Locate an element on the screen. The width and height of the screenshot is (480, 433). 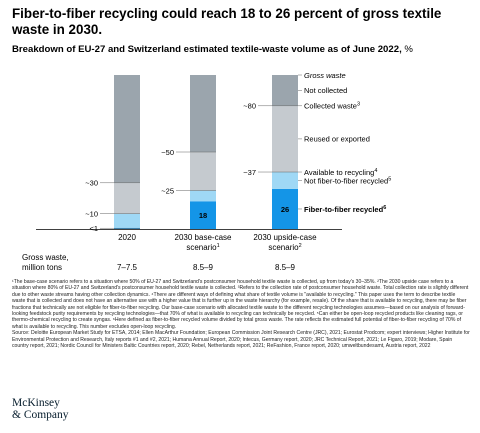
legend-label: Not fiber-to-fiber recycled5 is located at coordinates (347, 180).